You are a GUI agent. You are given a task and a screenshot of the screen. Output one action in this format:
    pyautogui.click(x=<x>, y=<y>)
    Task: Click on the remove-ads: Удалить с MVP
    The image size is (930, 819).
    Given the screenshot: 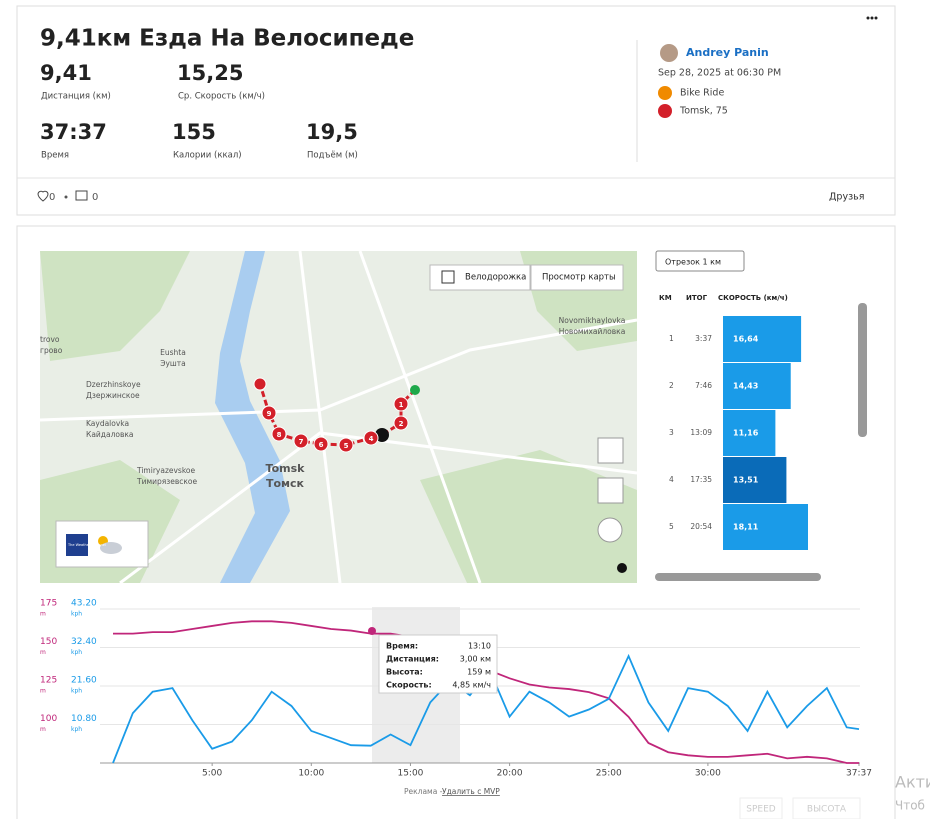 What is the action you would take?
    pyautogui.click(x=471, y=791)
    